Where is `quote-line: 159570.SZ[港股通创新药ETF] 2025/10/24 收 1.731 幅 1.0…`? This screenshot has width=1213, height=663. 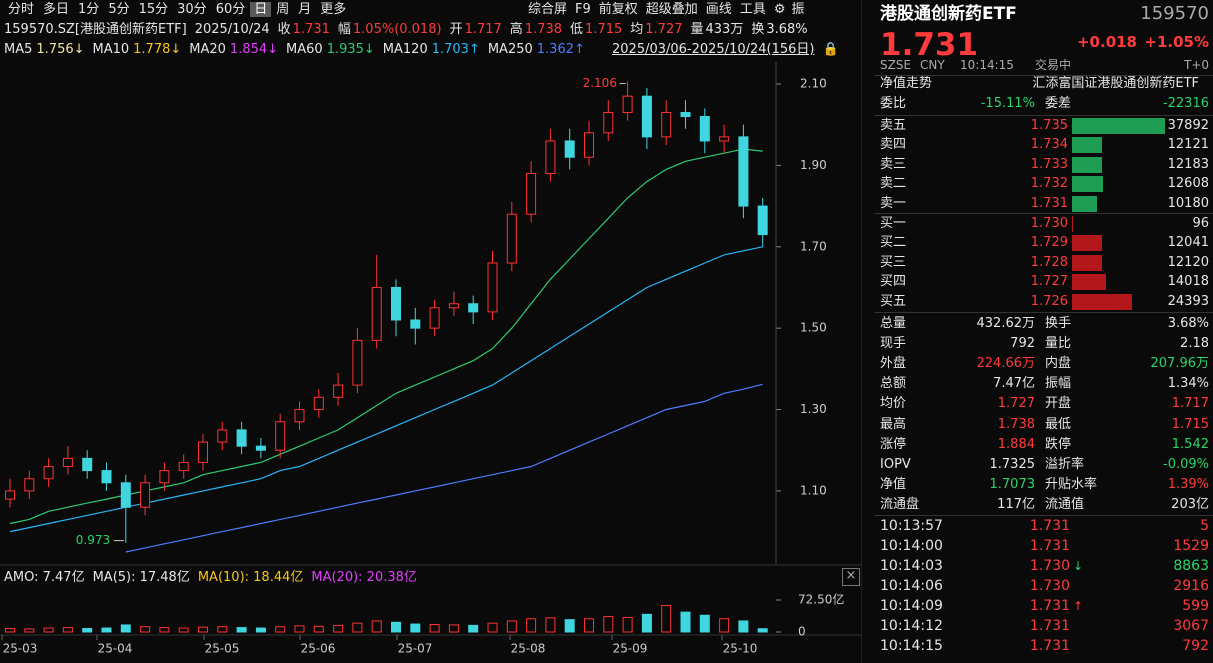 quote-line: 159570.SZ[港股通创新药ETF] 2025/10/24 收 1.731 幅 1.0… is located at coordinates (410, 30).